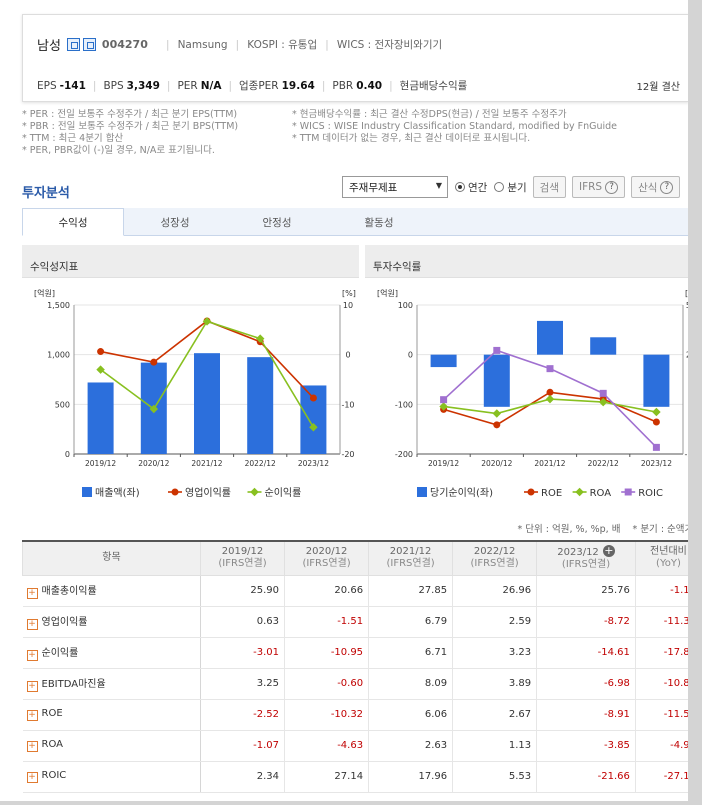  I want to click on annual-radio, so click(460, 187).